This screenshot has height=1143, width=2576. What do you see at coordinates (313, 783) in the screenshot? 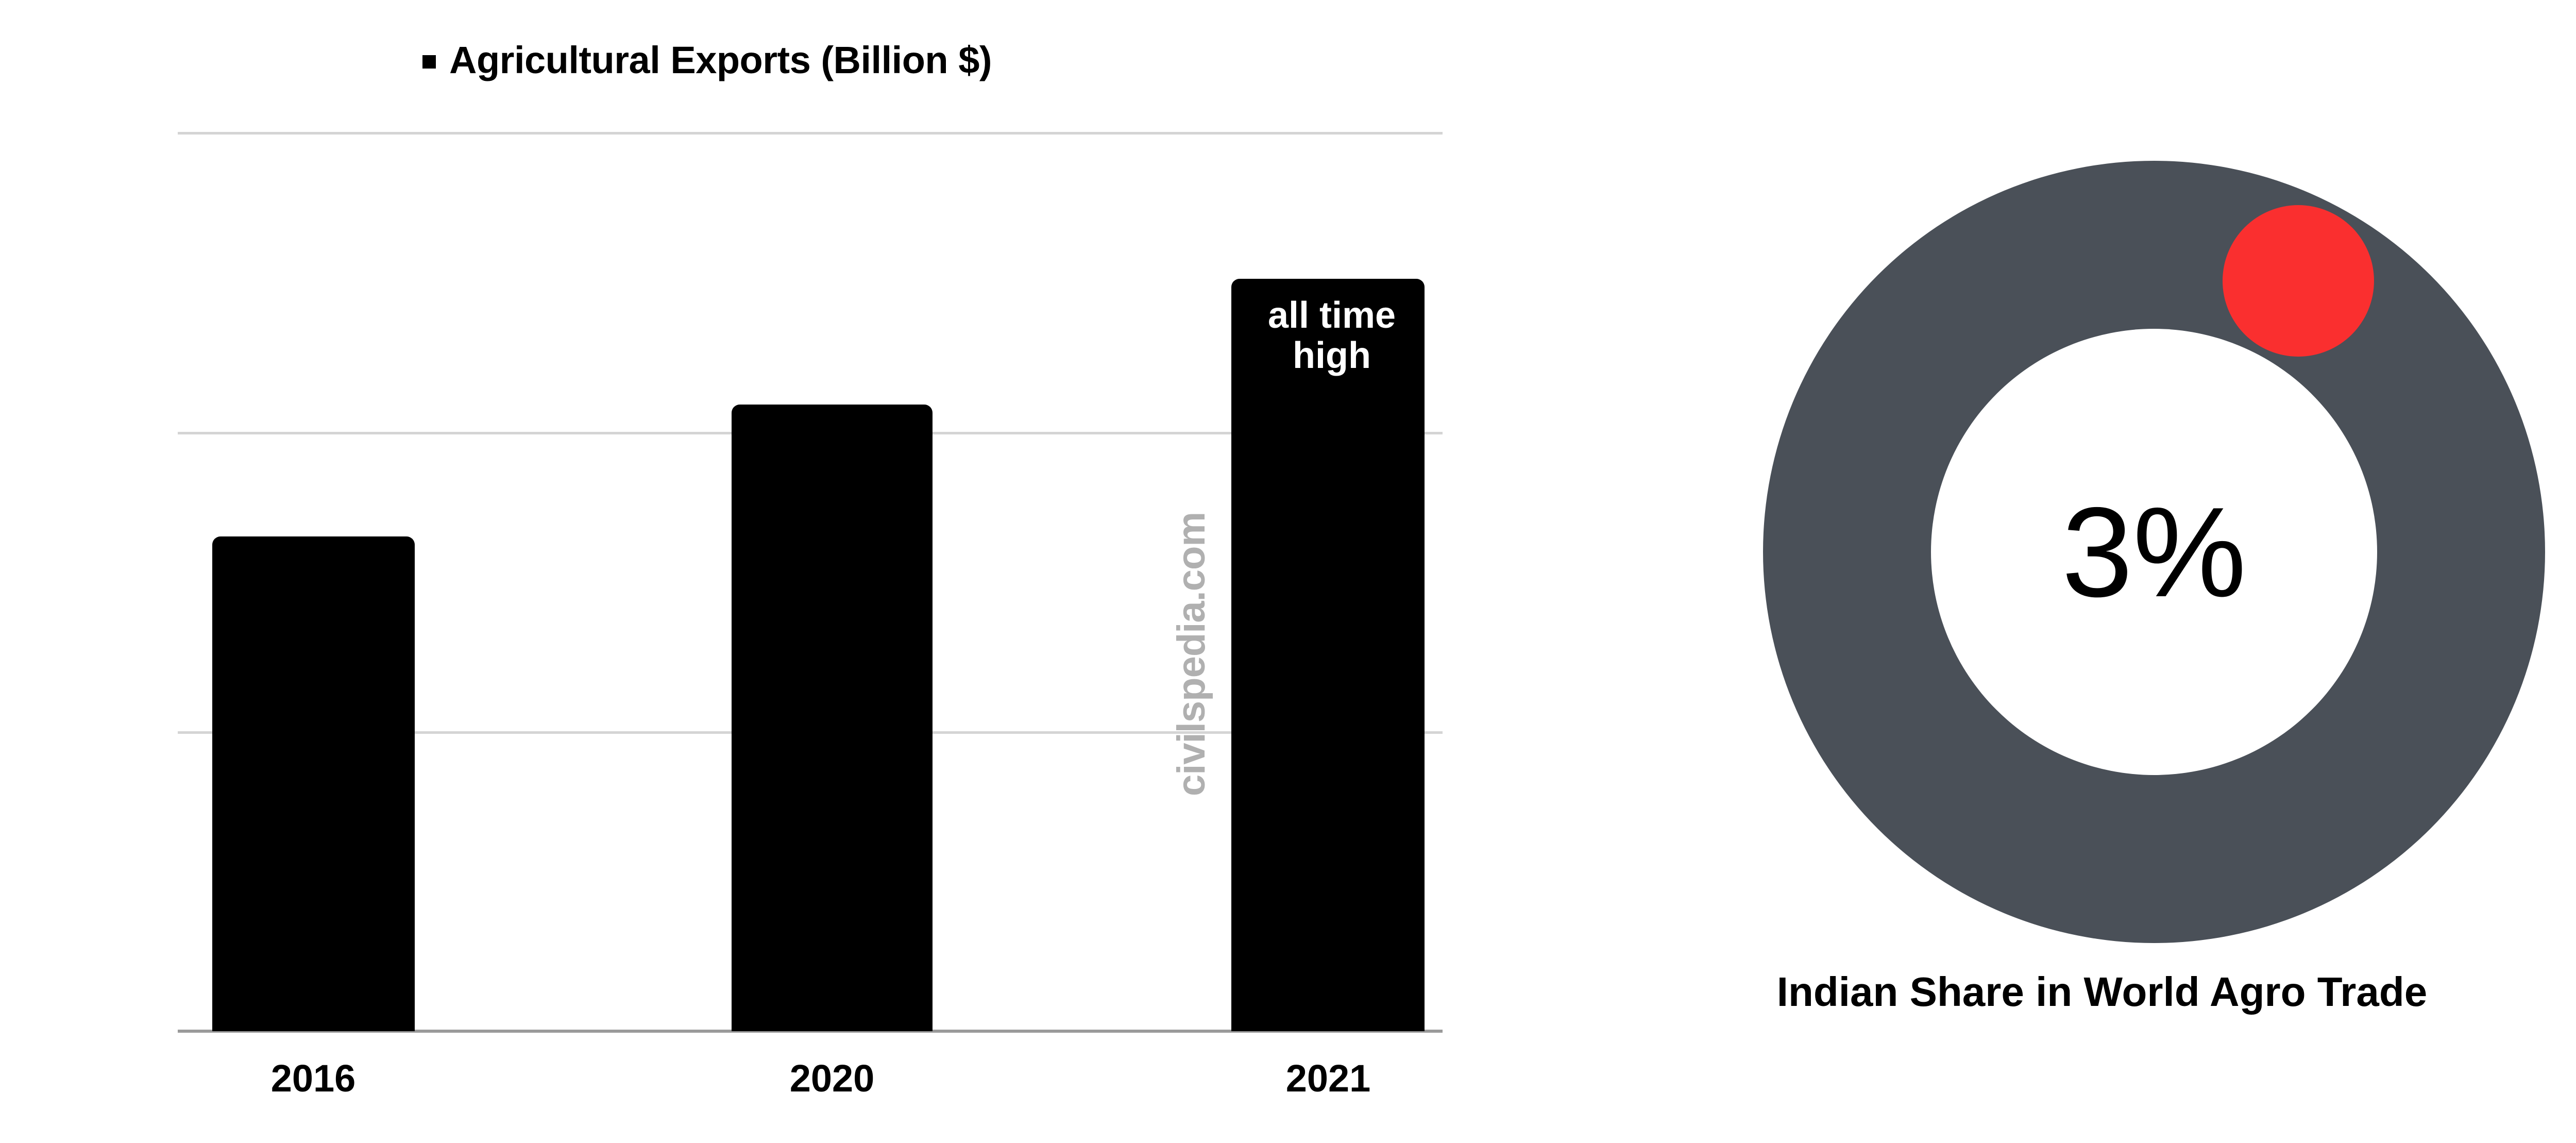
I see `bar-2016` at bounding box center [313, 783].